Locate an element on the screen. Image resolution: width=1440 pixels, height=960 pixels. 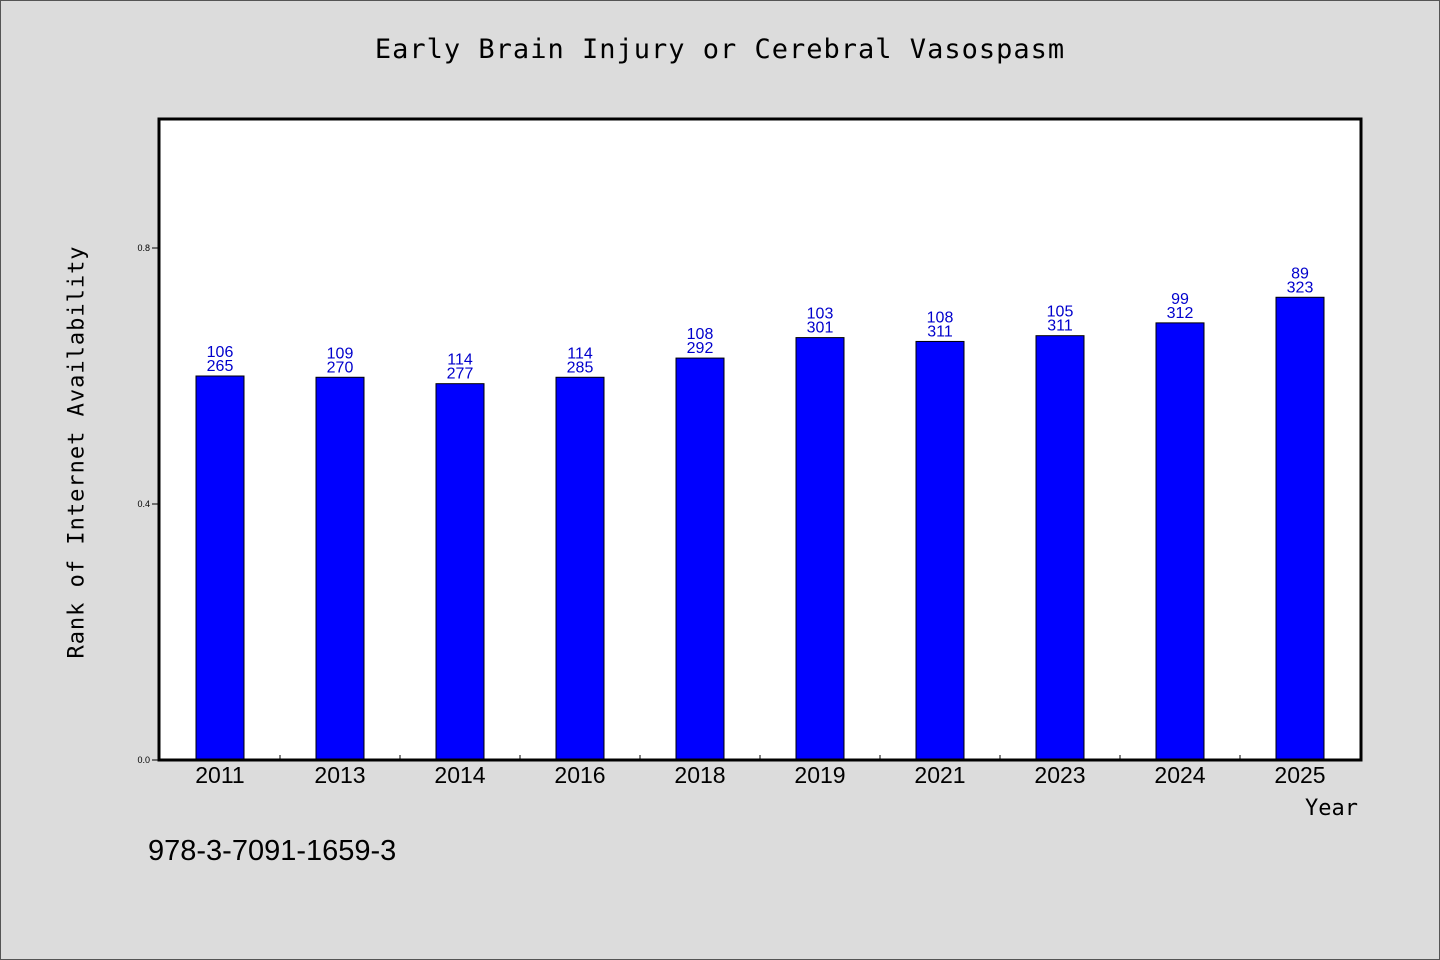
data-label-bottom-2023: 311 is located at coordinates (1060, 326).